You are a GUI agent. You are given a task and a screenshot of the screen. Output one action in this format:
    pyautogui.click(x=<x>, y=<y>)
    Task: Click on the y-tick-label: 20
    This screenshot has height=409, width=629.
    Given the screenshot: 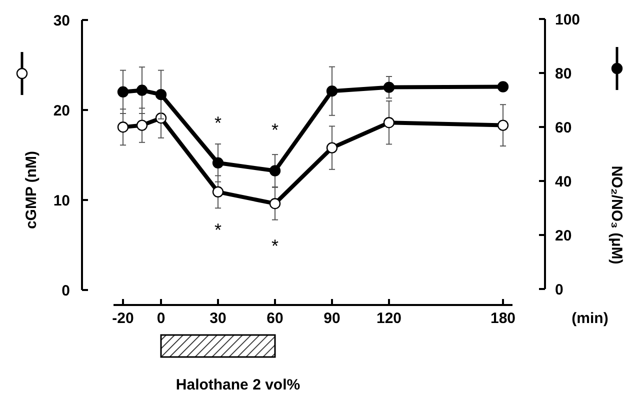 What is the action you would take?
    pyautogui.click(x=61, y=111)
    